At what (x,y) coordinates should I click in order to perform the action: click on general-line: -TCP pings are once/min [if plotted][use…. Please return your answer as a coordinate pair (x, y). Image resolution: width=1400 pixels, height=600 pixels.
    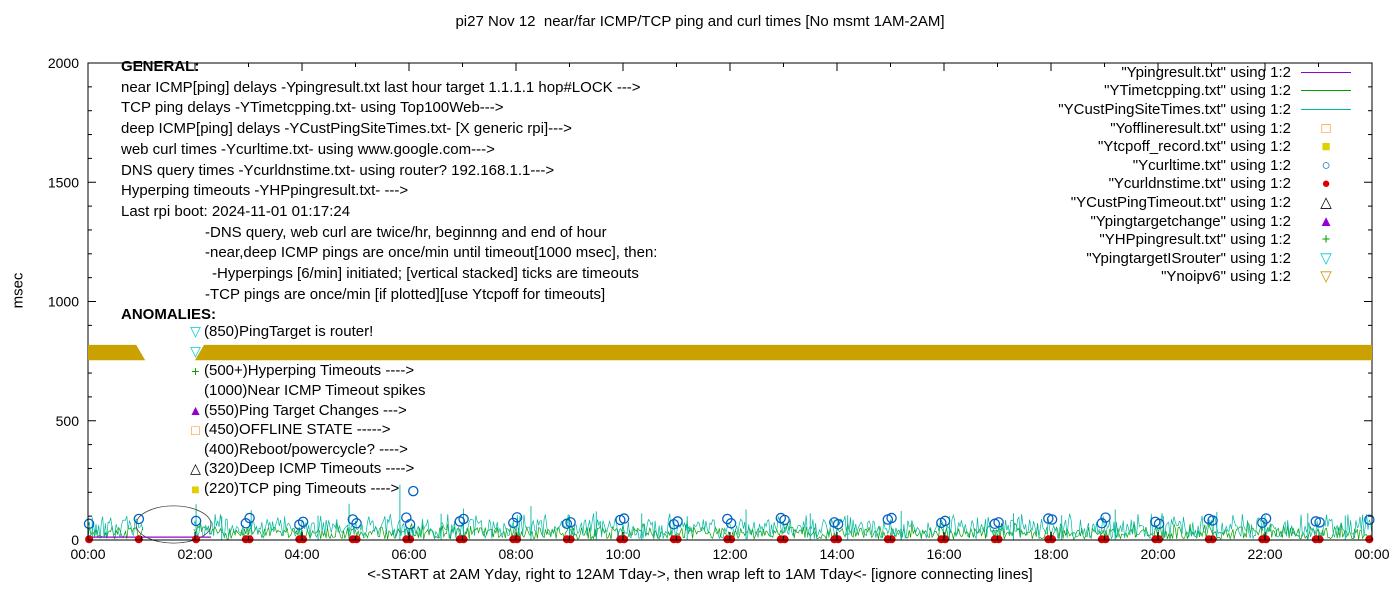
    Looking at the image, I should click on (405, 294).